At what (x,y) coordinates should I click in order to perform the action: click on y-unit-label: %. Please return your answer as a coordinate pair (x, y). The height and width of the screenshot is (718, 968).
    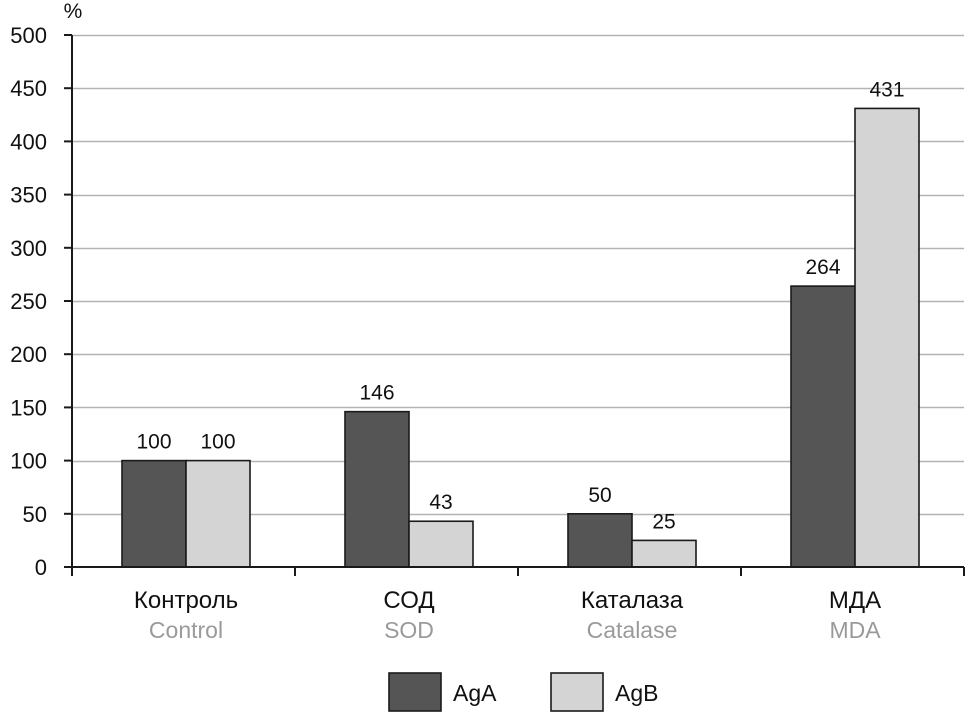
    Looking at the image, I should click on (73, 11).